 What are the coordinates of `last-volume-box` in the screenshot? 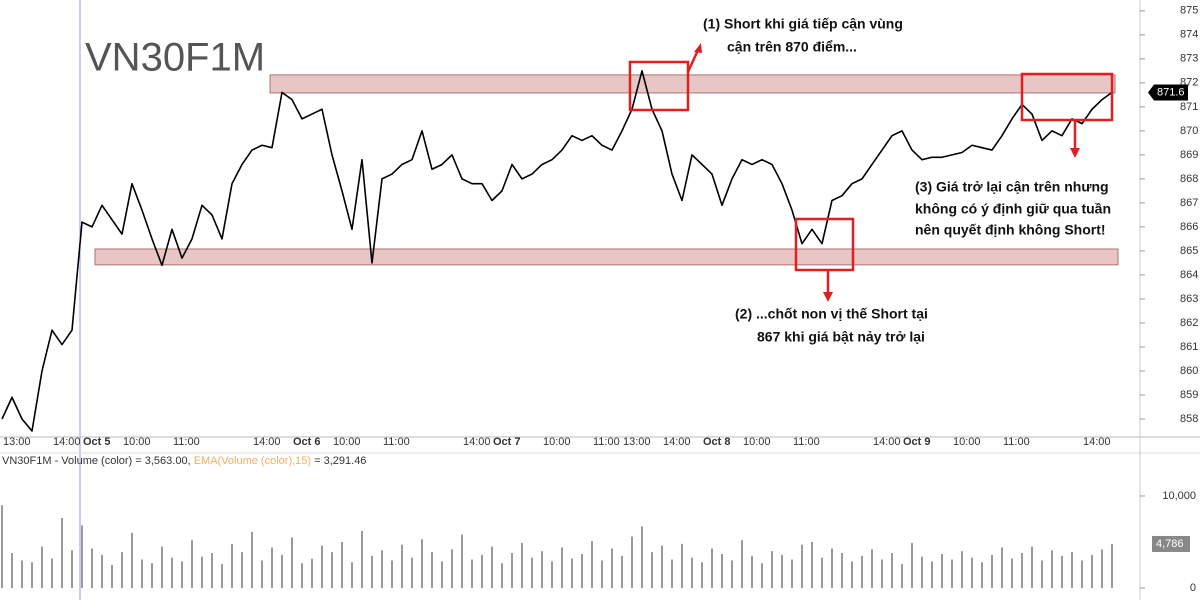 It's located at (1171, 543).